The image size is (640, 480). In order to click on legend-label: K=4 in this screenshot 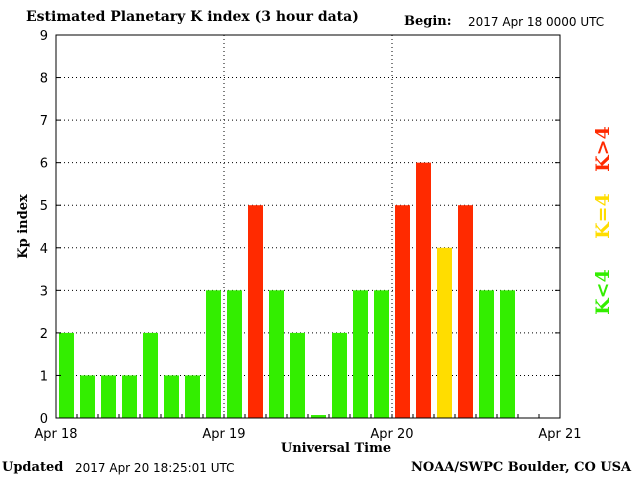, I will do `click(603, 216)`.